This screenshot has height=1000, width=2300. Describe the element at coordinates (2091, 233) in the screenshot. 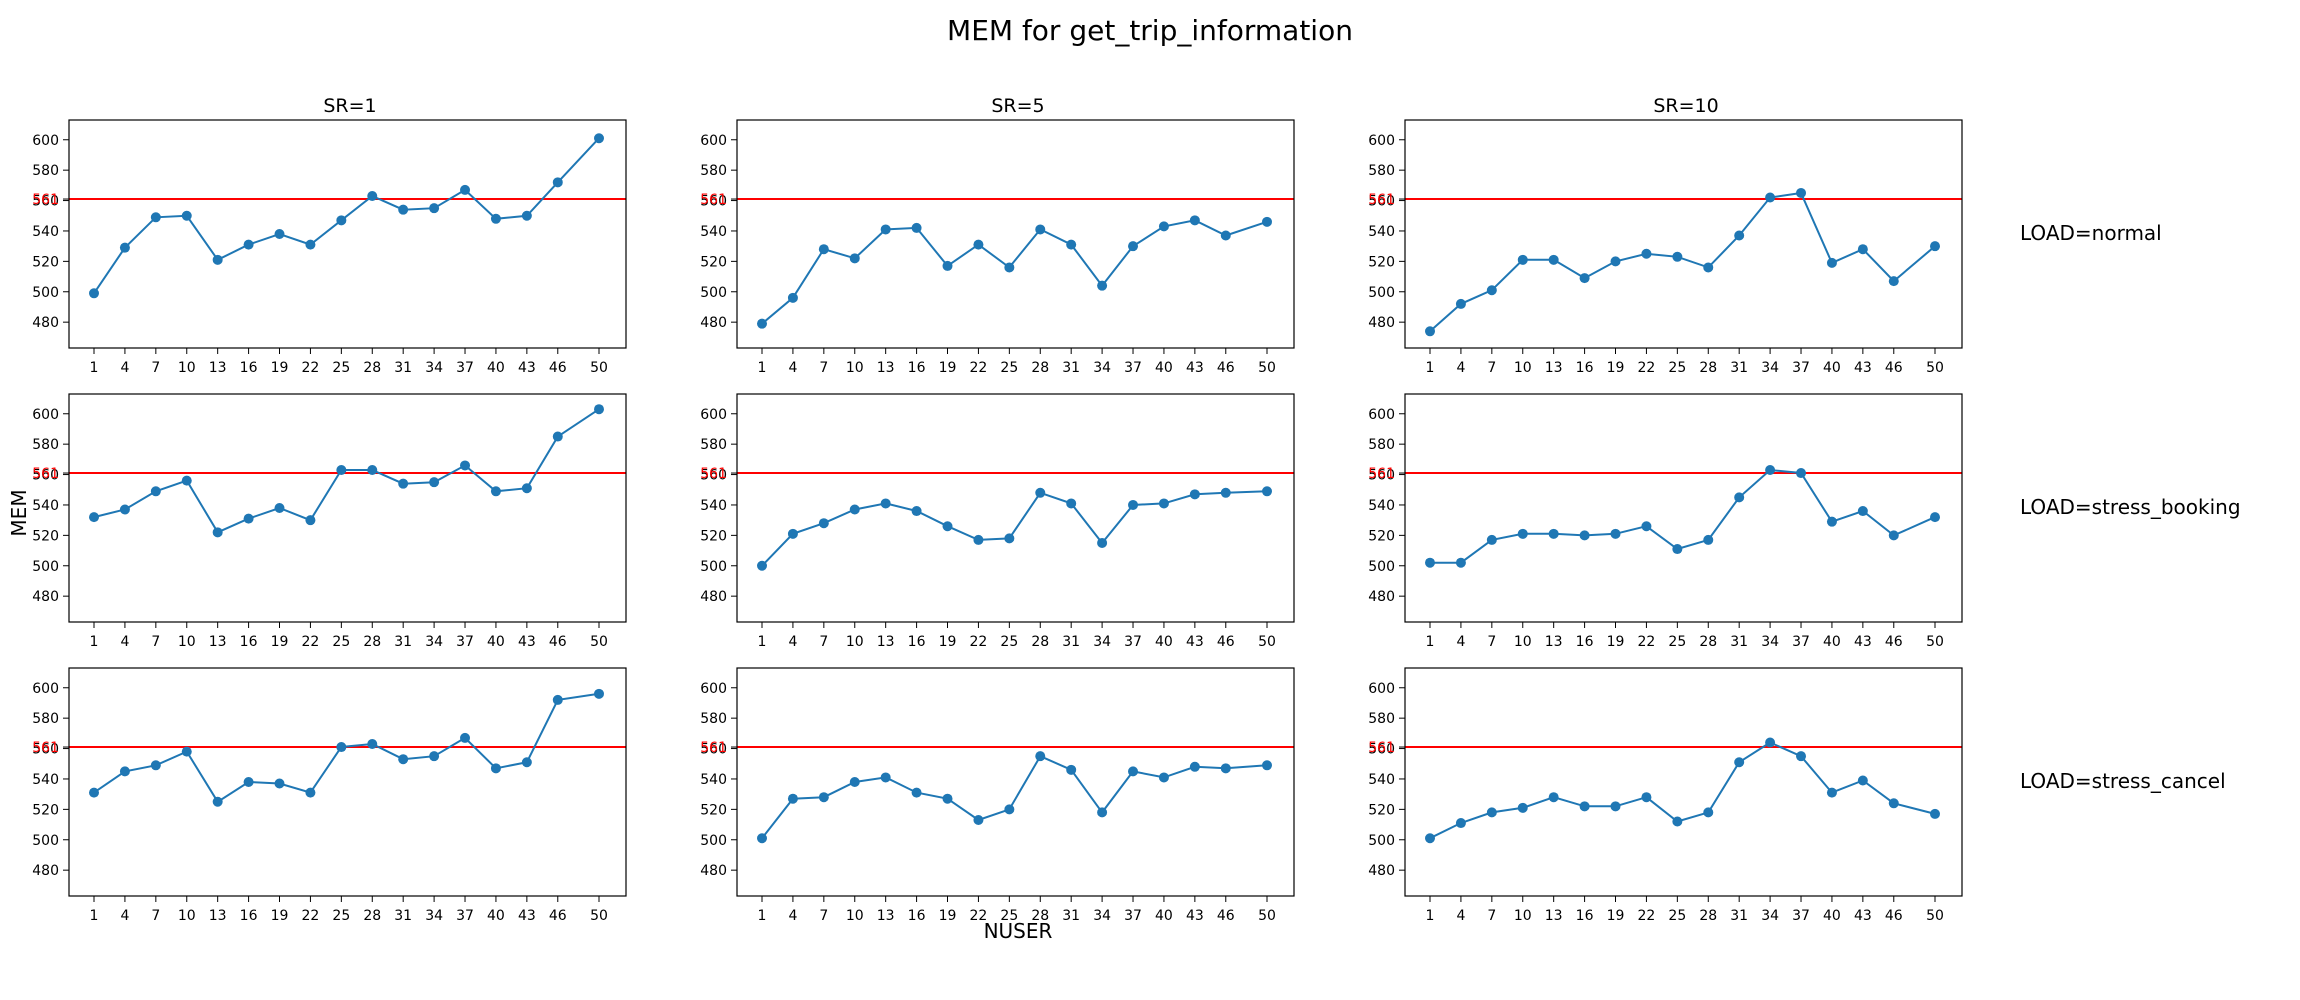

I see `row-label-normal: LOAD=normal` at that location.